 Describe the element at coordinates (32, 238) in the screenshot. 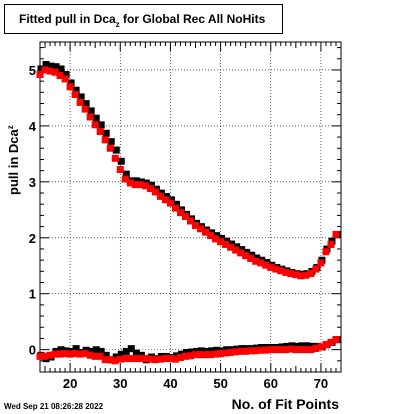

I see `y-tick-label: 2` at that location.